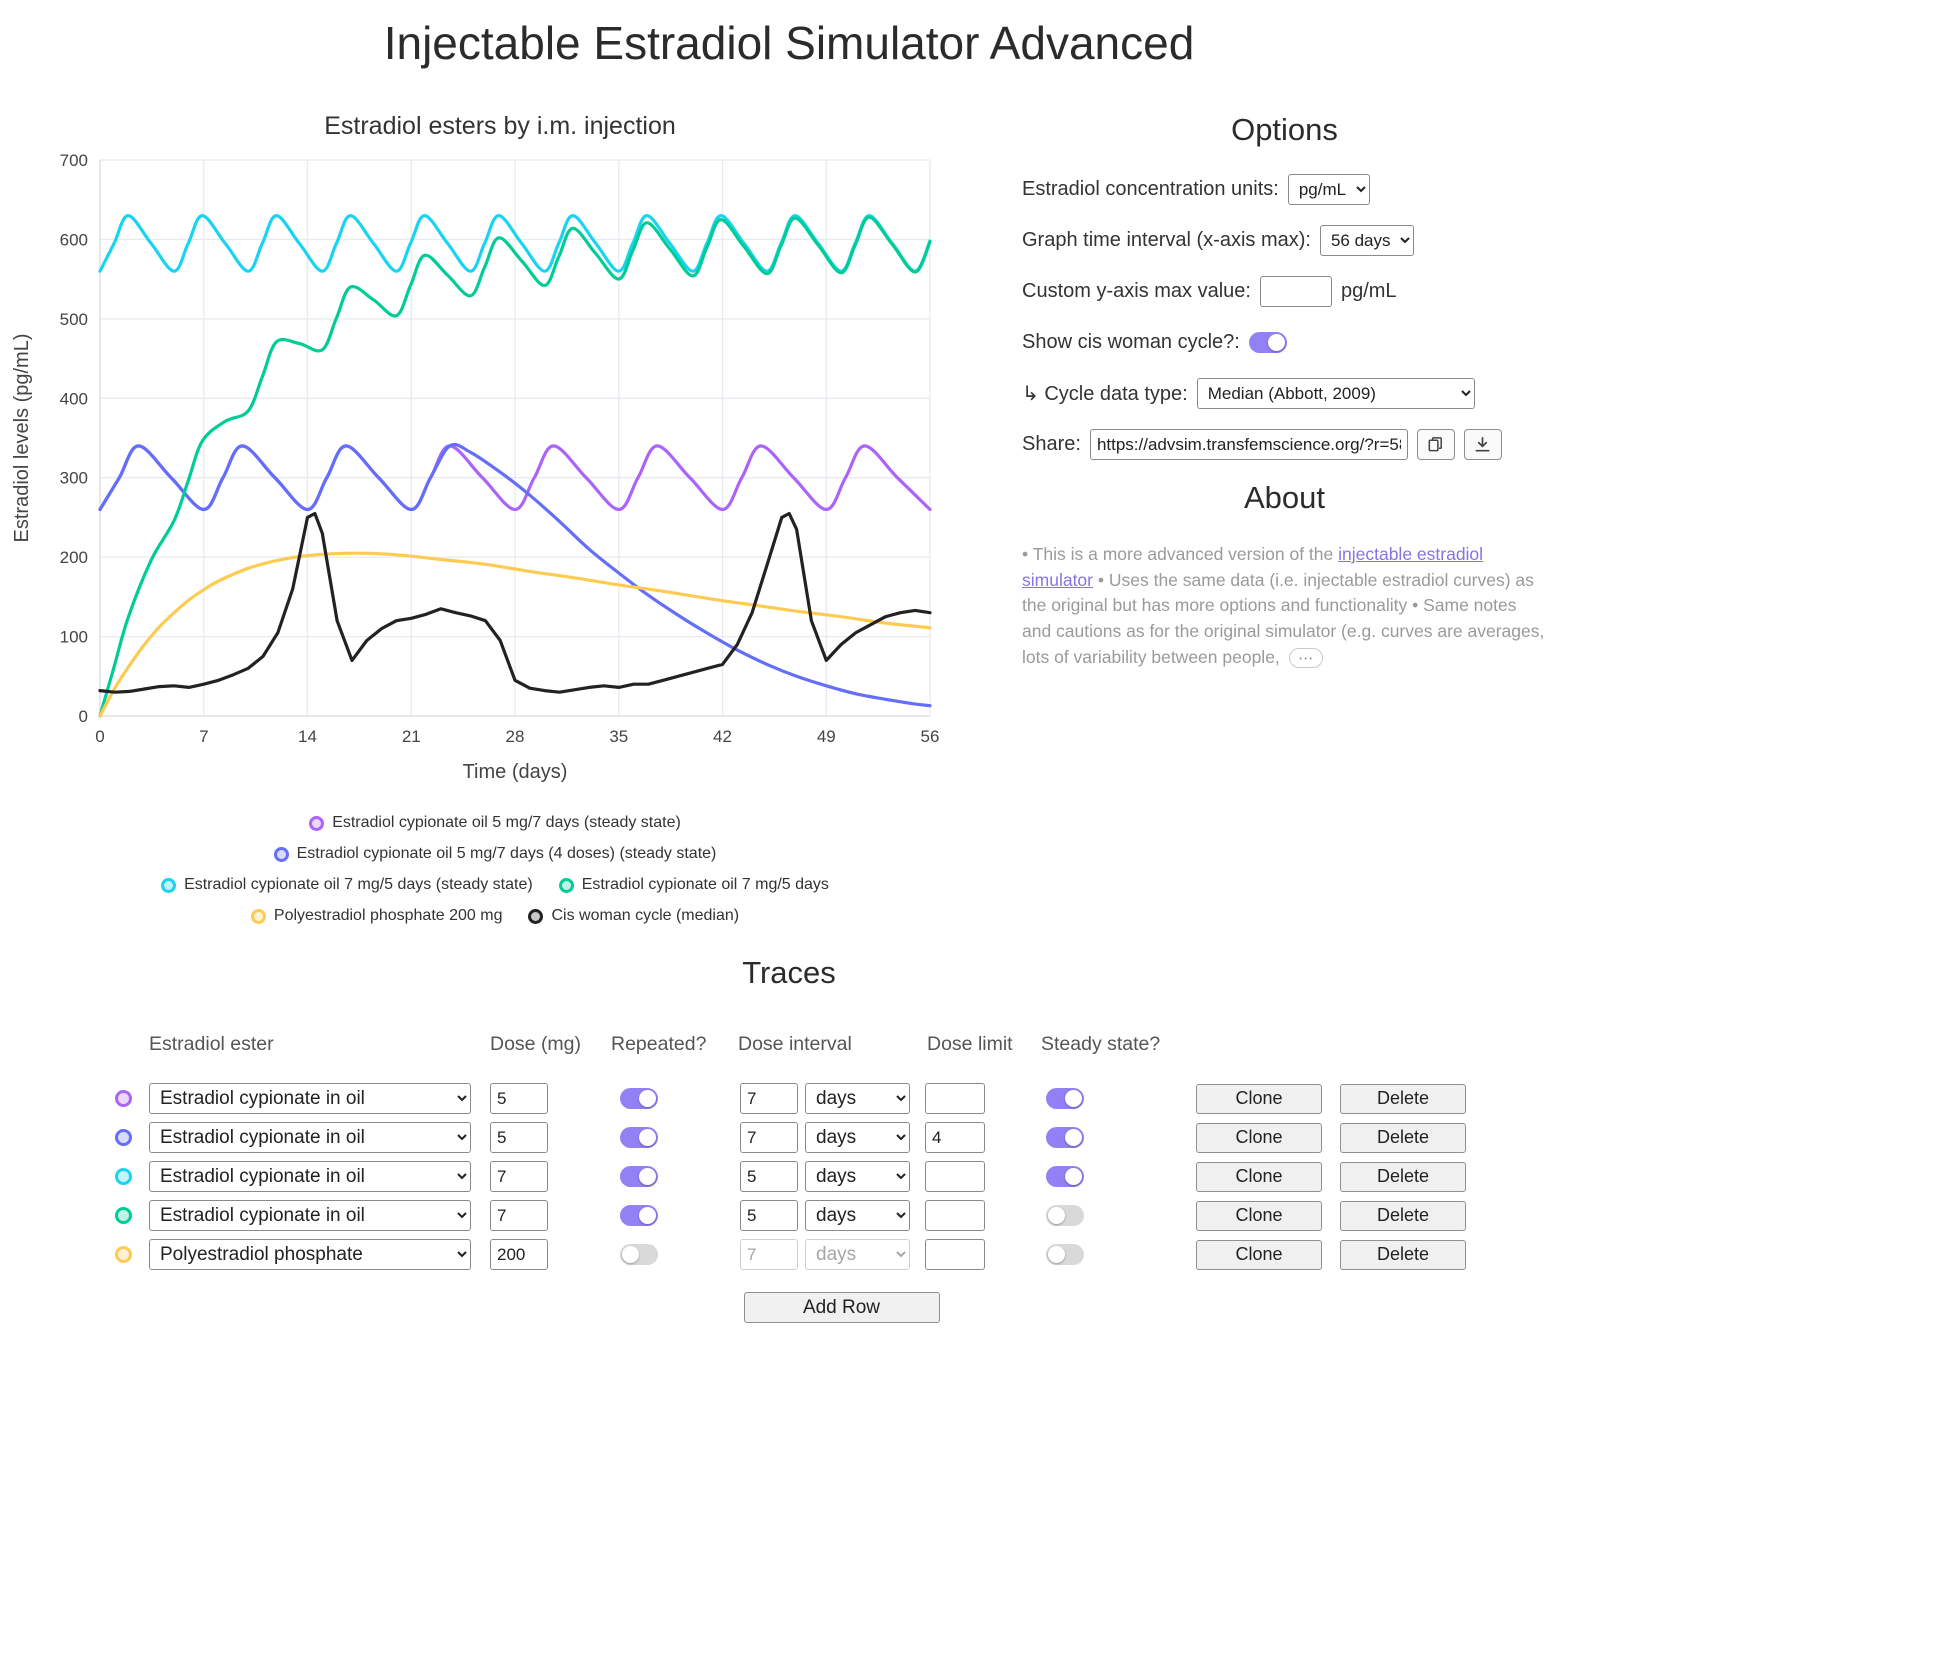  What do you see at coordinates (22, 438) in the screenshot?
I see `y-axis-title: Estradiol levels (pg/mL)` at bounding box center [22, 438].